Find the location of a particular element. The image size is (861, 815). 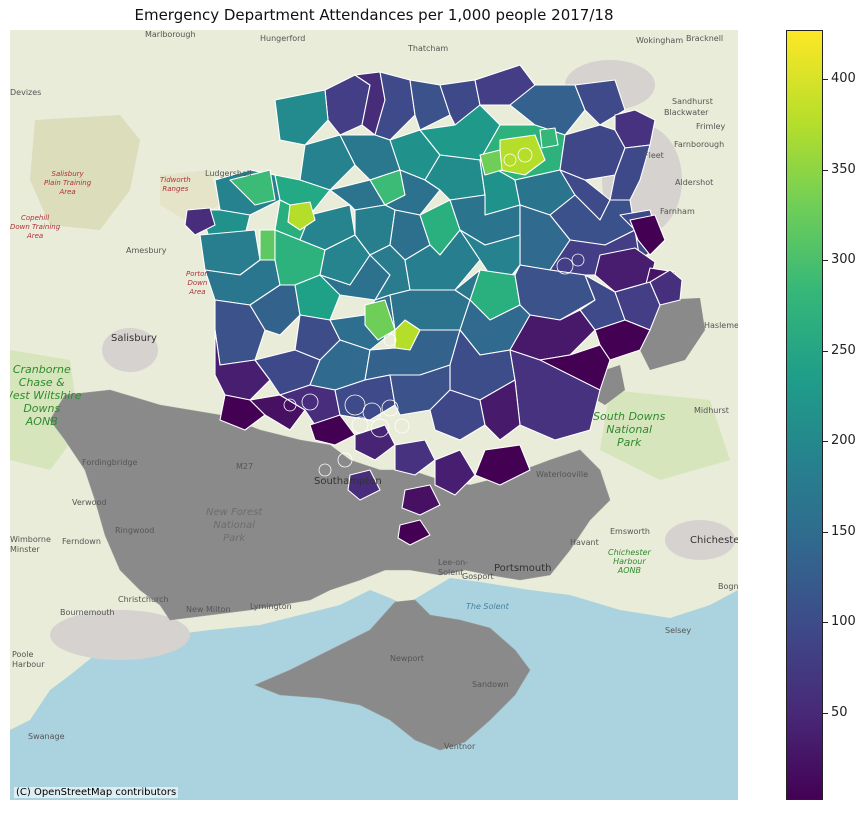

label-midhurst: Midhurst is located at coordinates (711, 410).